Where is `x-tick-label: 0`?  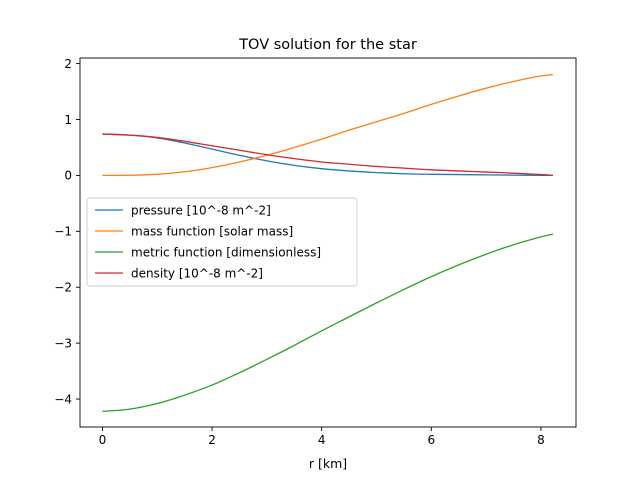
x-tick-label: 0 is located at coordinates (103, 440).